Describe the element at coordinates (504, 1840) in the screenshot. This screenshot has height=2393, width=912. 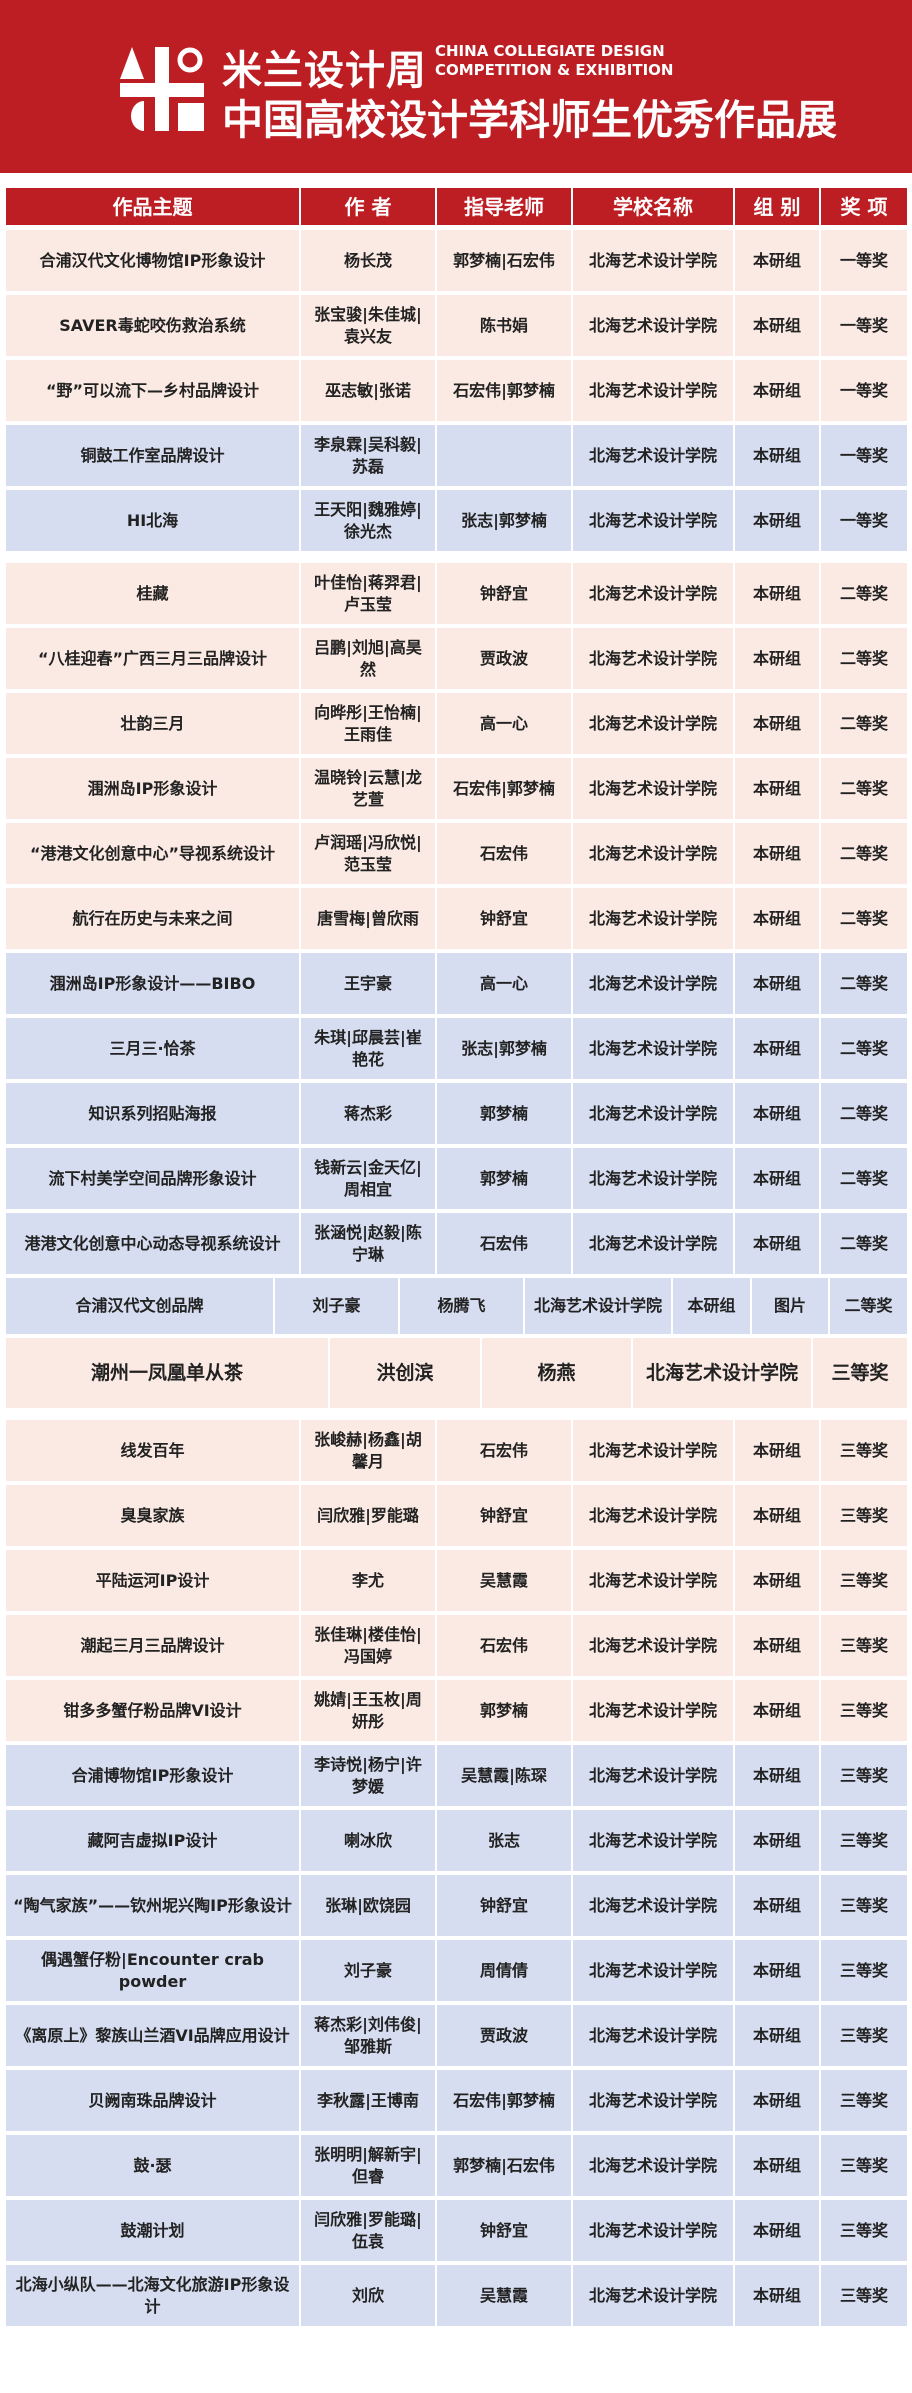
I see `cell-advisor: 张志` at that location.